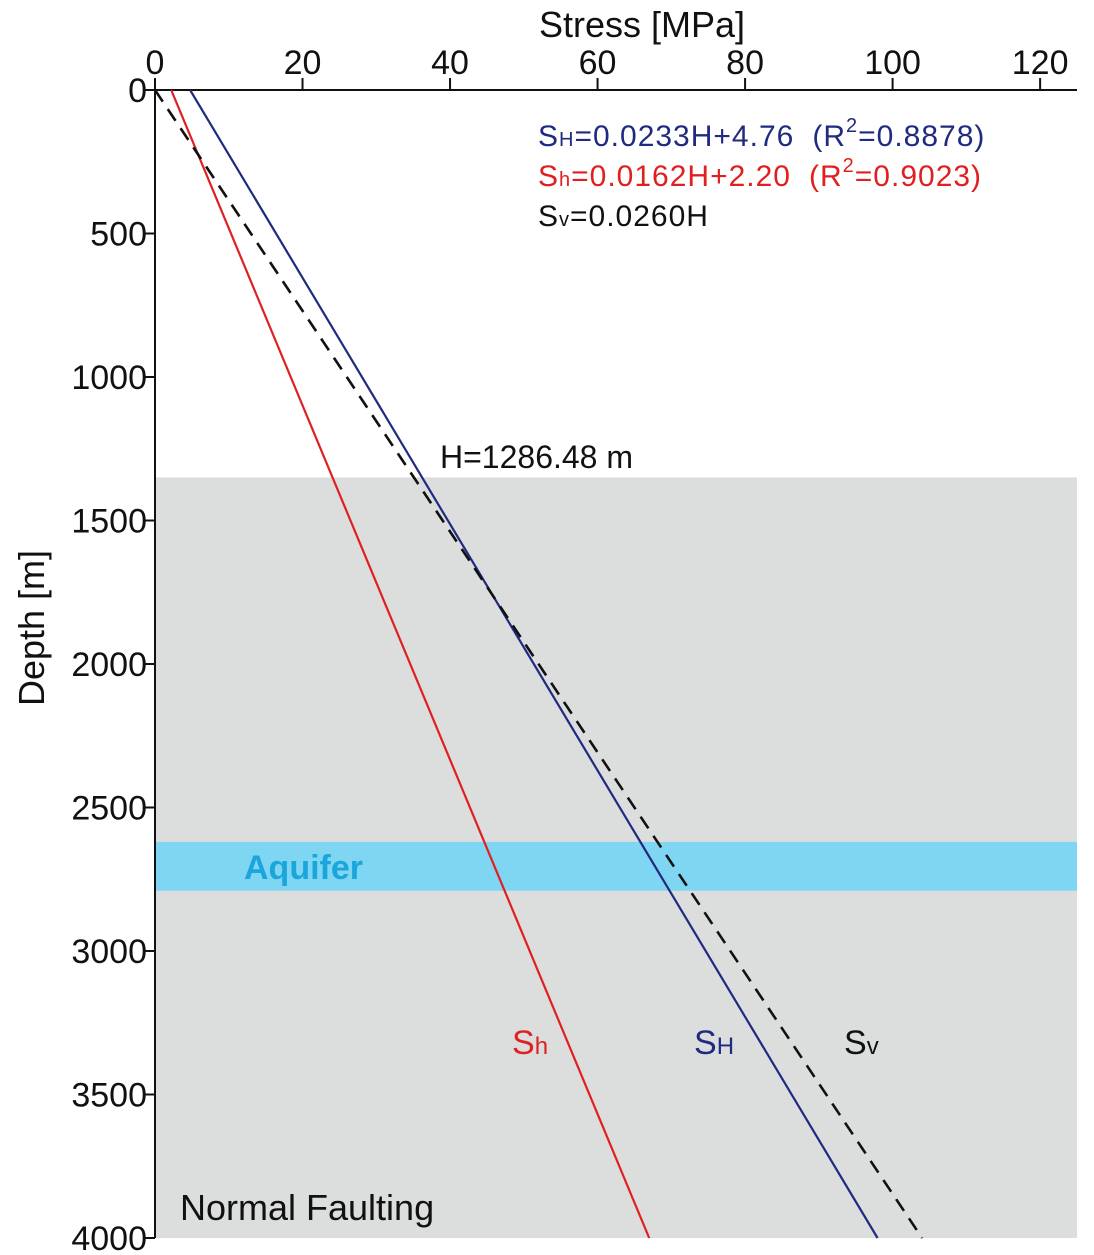 This screenshot has height=1255, width=1094. Describe the element at coordinates (565, 180) in the screenshot. I see `sh-min-eq-sub: h` at that location.